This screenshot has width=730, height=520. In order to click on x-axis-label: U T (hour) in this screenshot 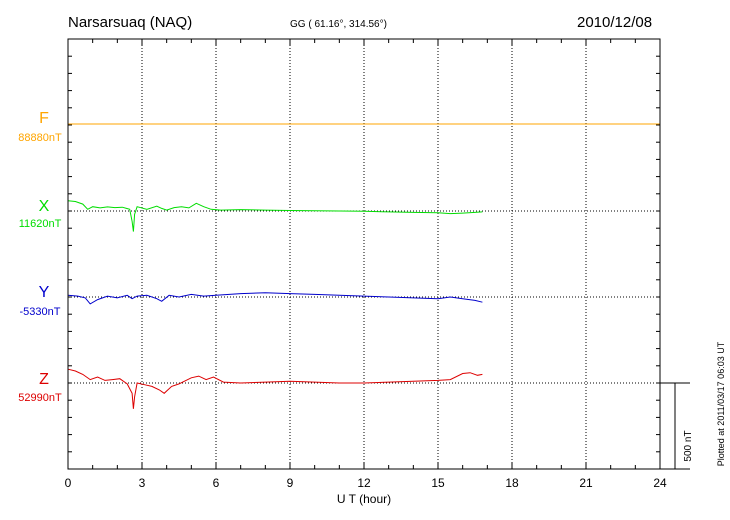, I will do `click(364, 499)`.